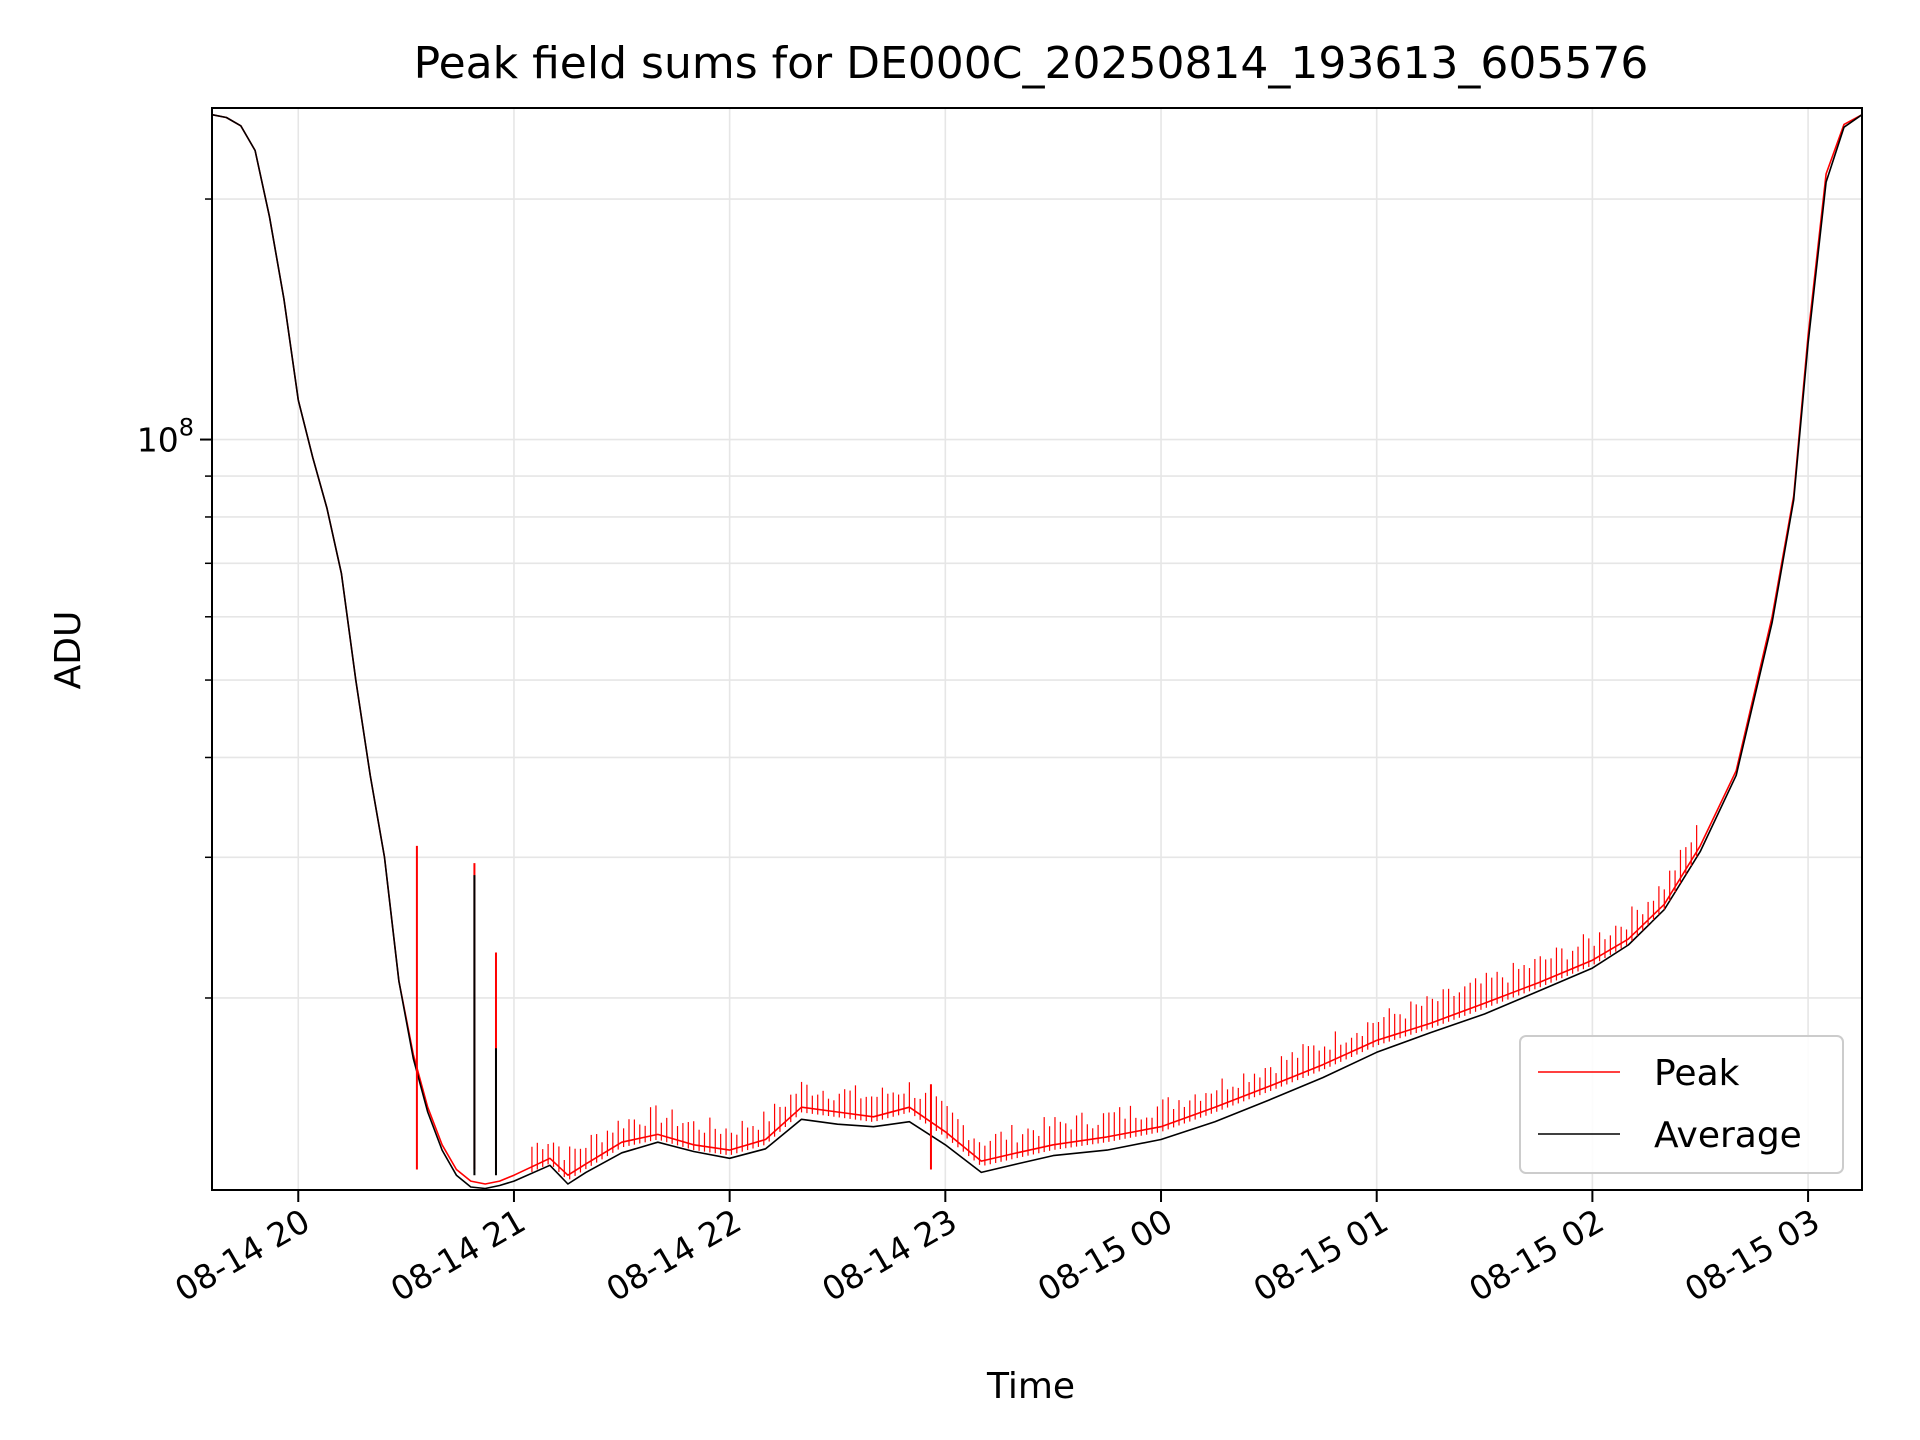 The height and width of the screenshot is (1440, 1920). Describe the element at coordinates (165, 437) in the screenshot. I see `y-tick-label: 108` at that location.